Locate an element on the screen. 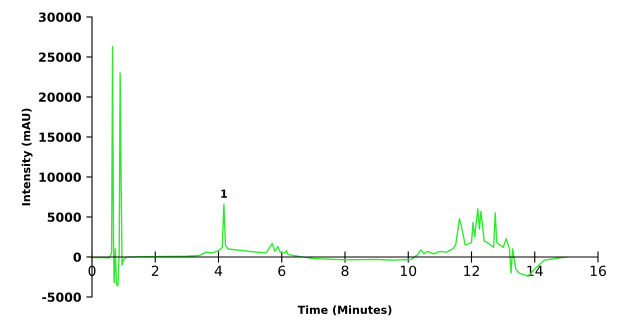 The height and width of the screenshot is (320, 620). x-tick-label: 12 is located at coordinates (471, 271).